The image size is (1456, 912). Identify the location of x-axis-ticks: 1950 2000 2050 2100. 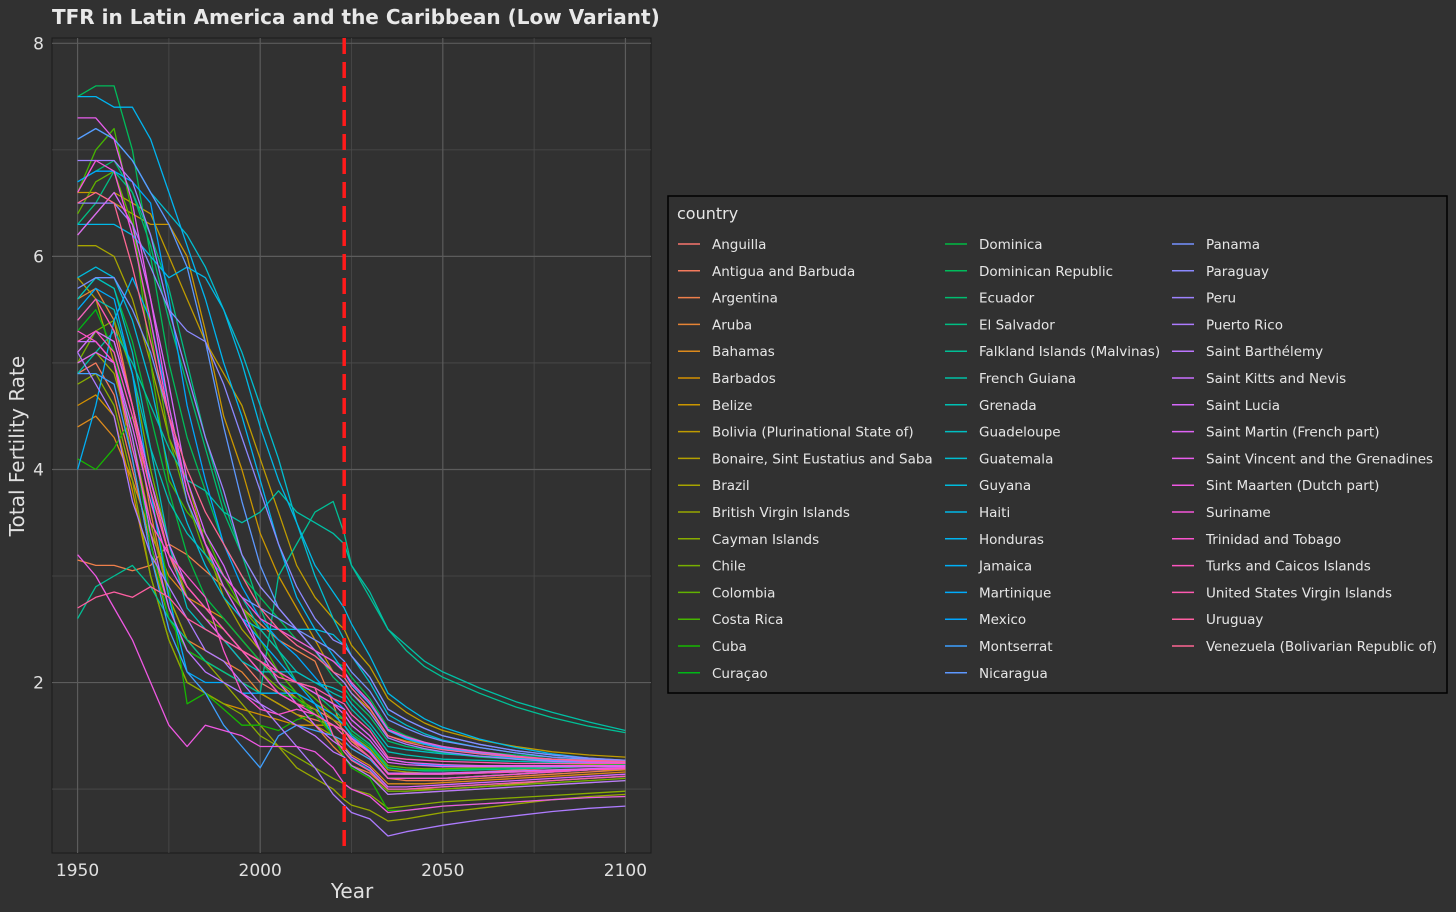
(351, 871).